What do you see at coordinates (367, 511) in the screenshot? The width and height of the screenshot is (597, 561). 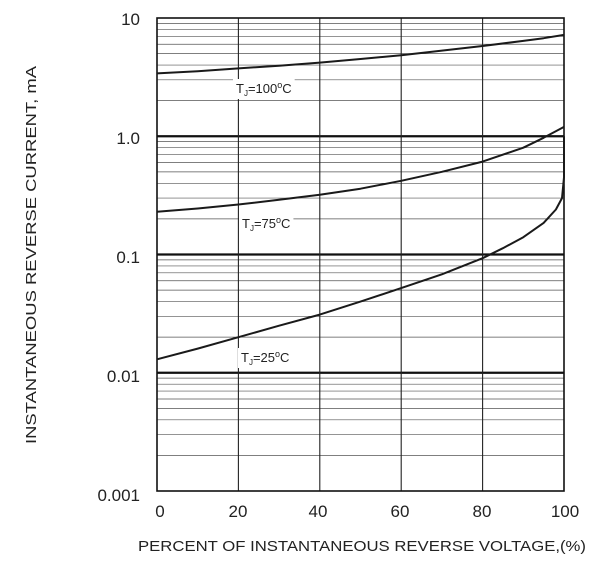 I see `x-tick-labels: 0 20 40 60 80 100` at bounding box center [367, 511].